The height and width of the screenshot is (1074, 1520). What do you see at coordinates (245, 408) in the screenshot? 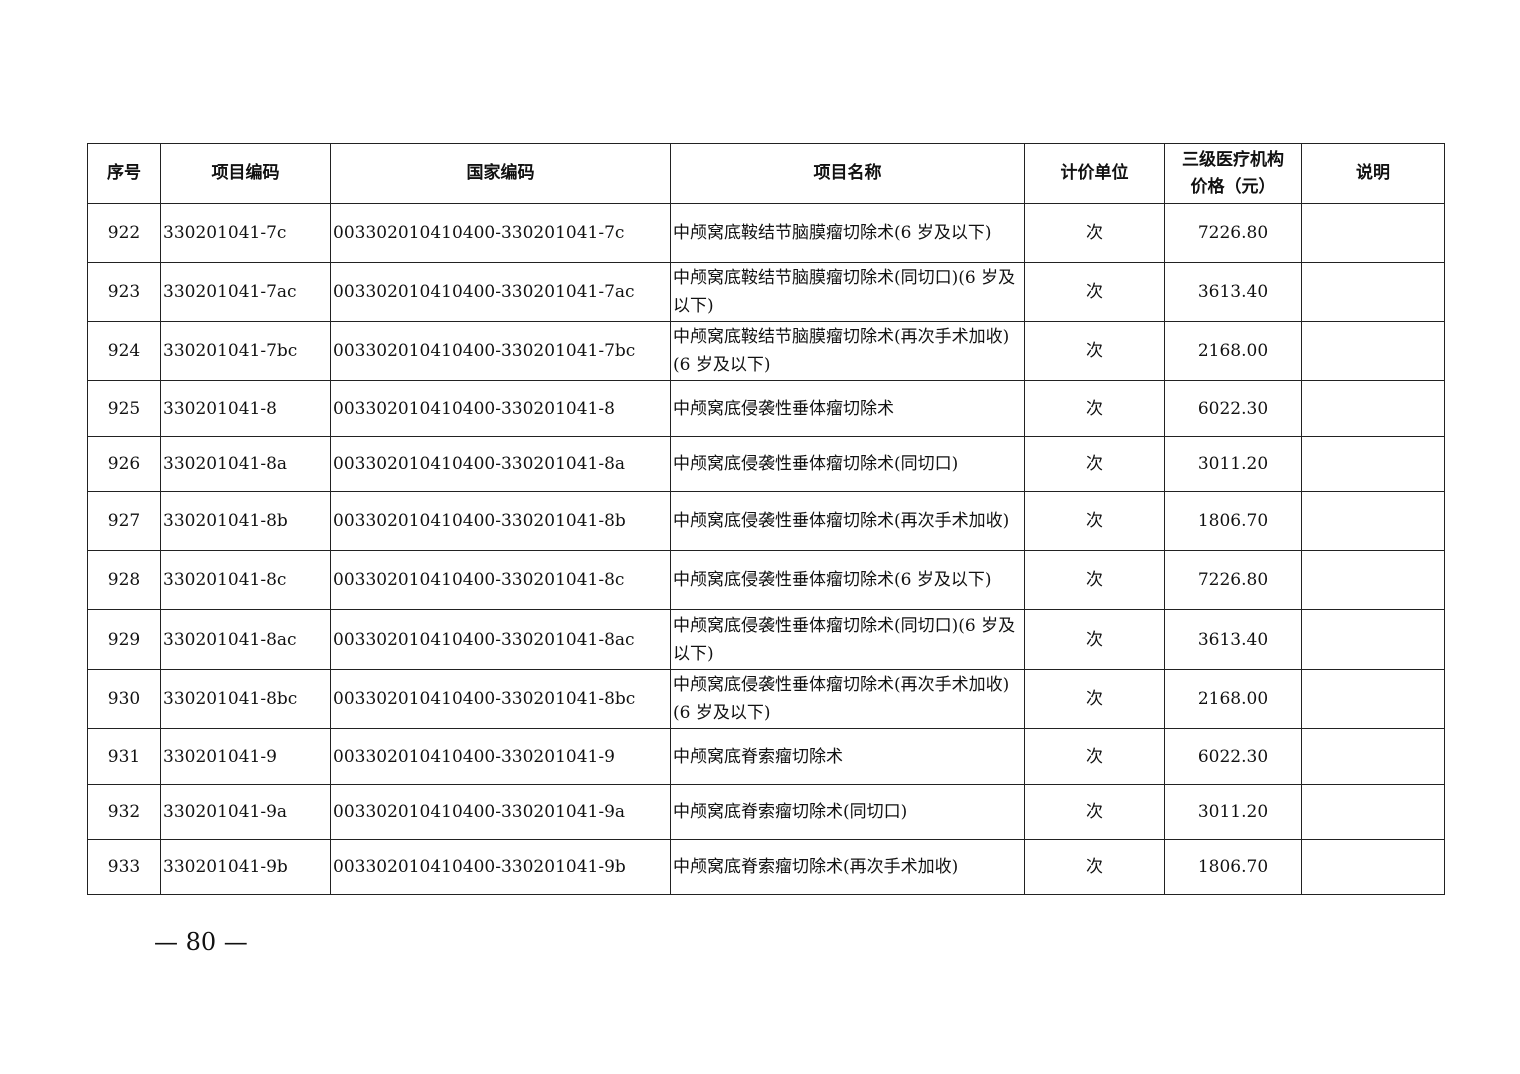
I see `cell-code: 330201041-8` at bounding box center [245, 408].